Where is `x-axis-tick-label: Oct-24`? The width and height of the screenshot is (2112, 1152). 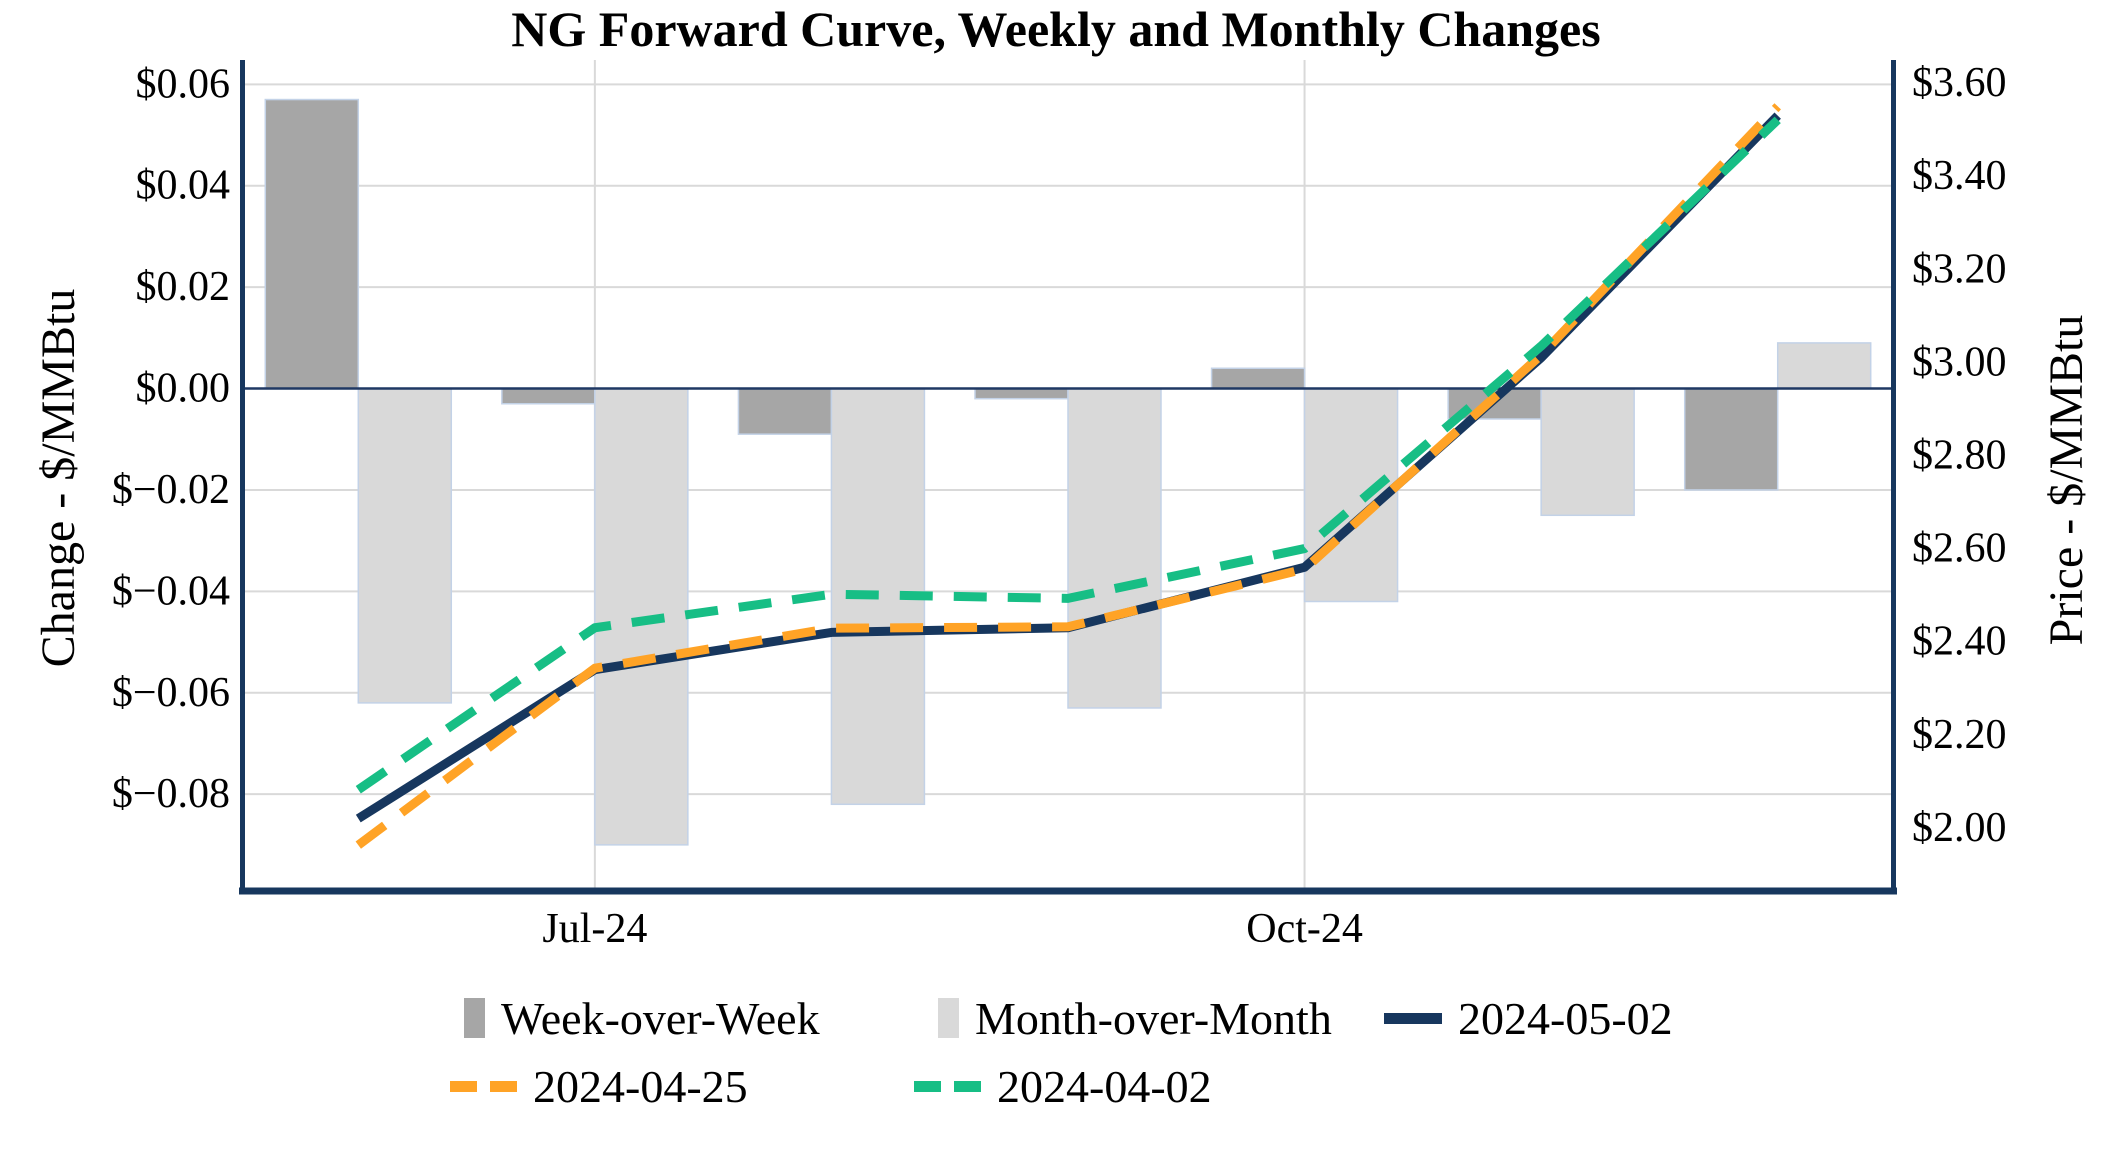 x-axis-tick-label: Oct-24 is located at coordinates (1304, 929).